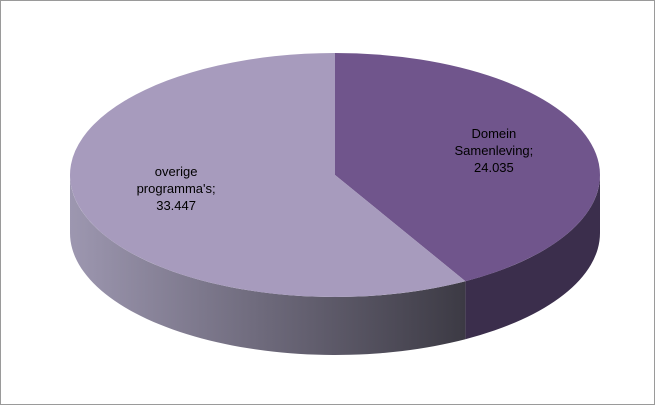 This screenshot has width=655, height=405. I want to click on data-label: overige programma's; 33.447, so click(176, 188).